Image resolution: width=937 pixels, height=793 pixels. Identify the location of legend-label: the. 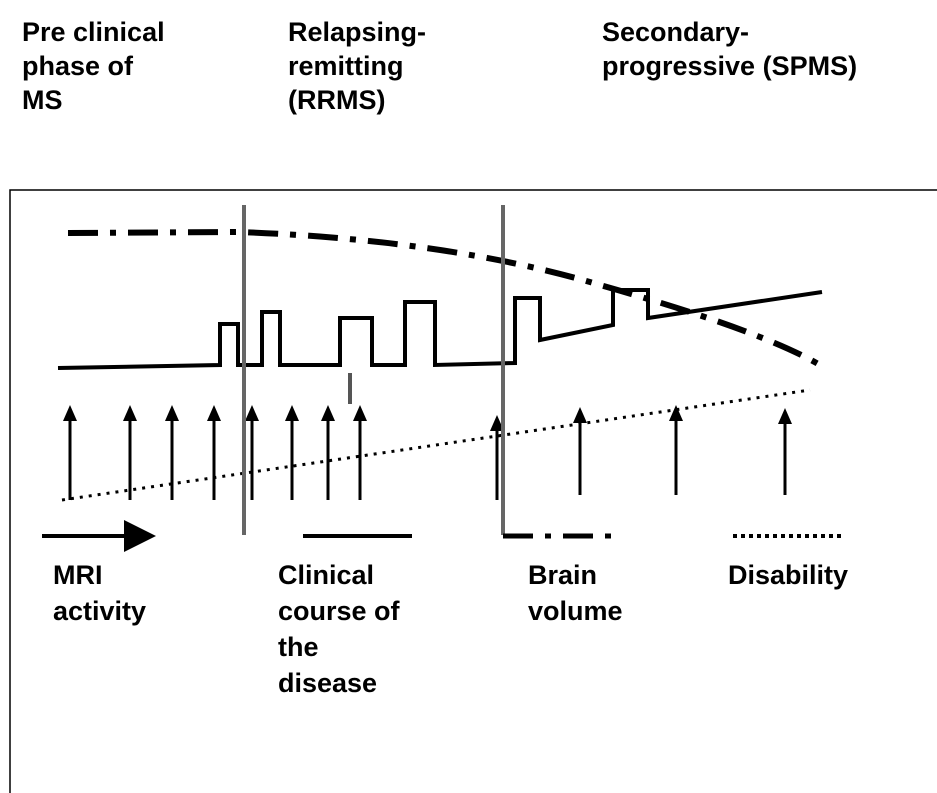
(298, 647).